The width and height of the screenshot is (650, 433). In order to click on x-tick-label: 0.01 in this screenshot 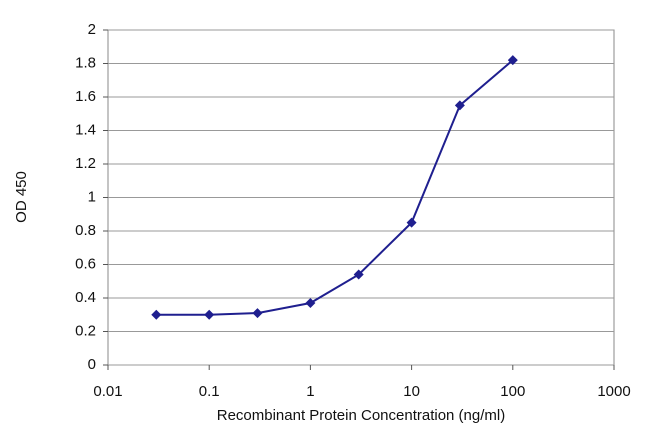, I will do `click(107, 391)`.